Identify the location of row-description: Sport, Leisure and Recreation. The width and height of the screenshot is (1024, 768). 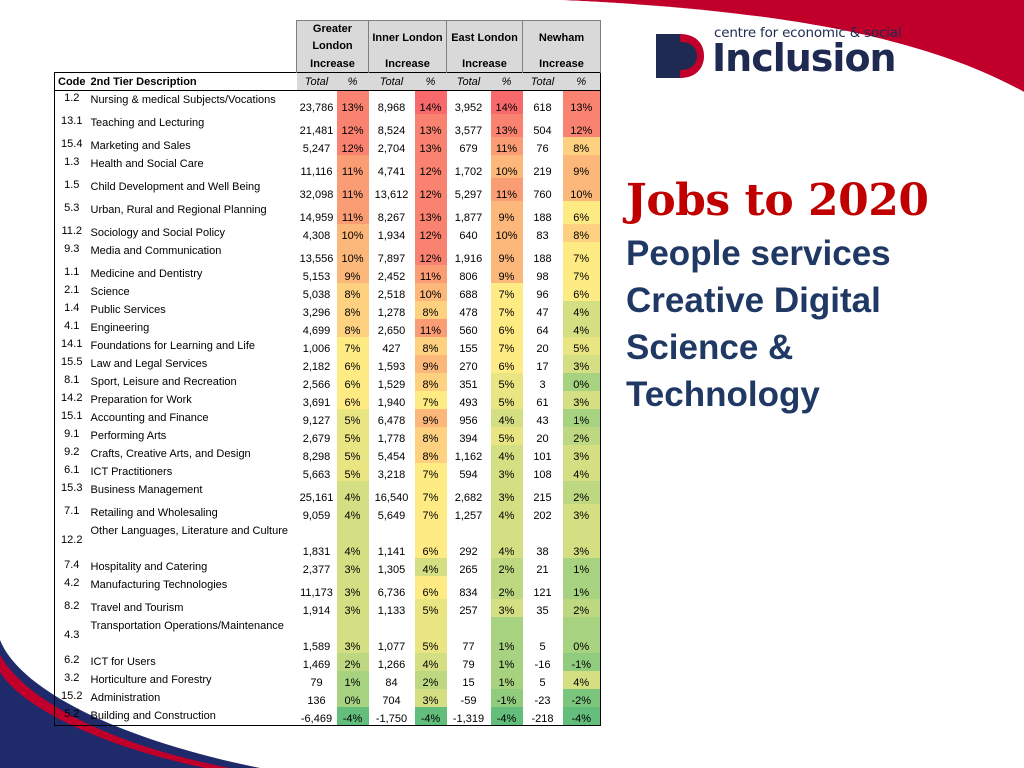
(163, 381).